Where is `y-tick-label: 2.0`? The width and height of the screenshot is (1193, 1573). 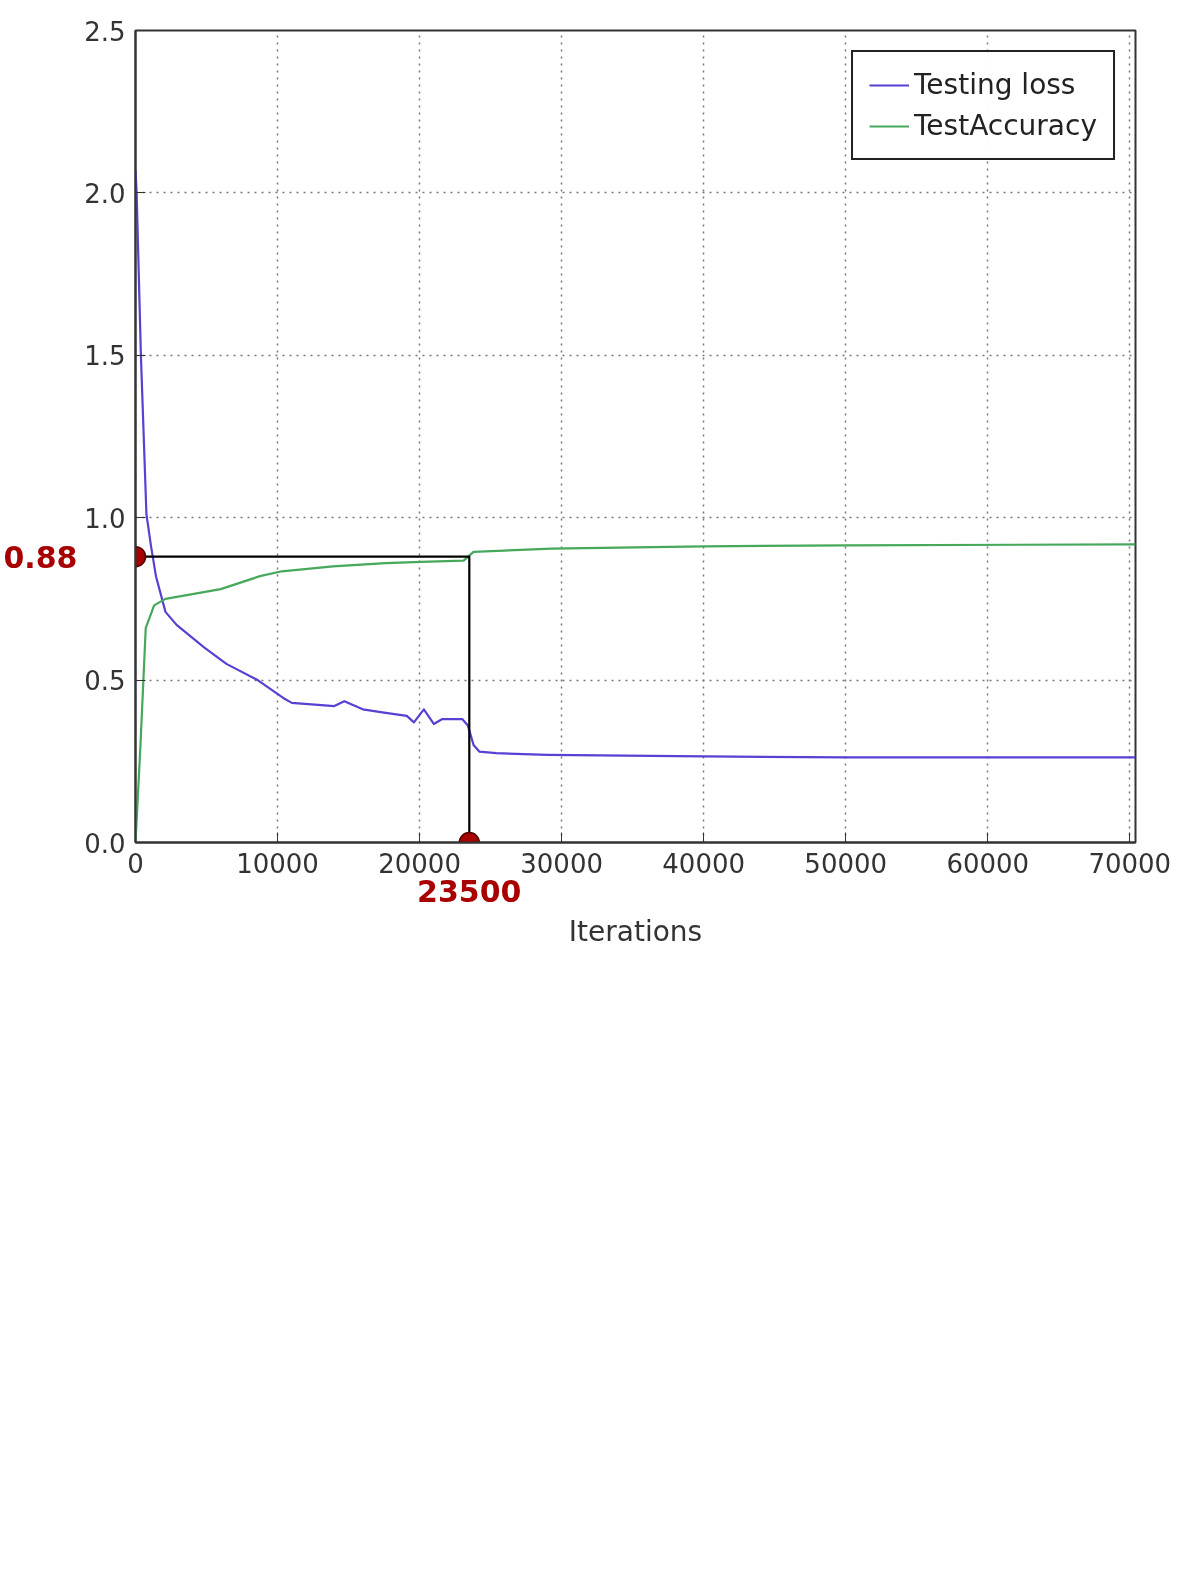
y-tick-label: 2.0 is located at coordinates (105, 193).